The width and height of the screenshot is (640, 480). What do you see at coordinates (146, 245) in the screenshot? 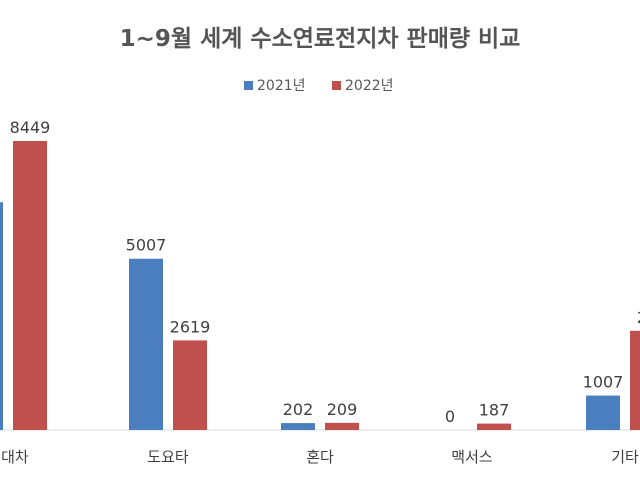
I see `data-label-1-0: 5007` at bounding box center [146, 245].